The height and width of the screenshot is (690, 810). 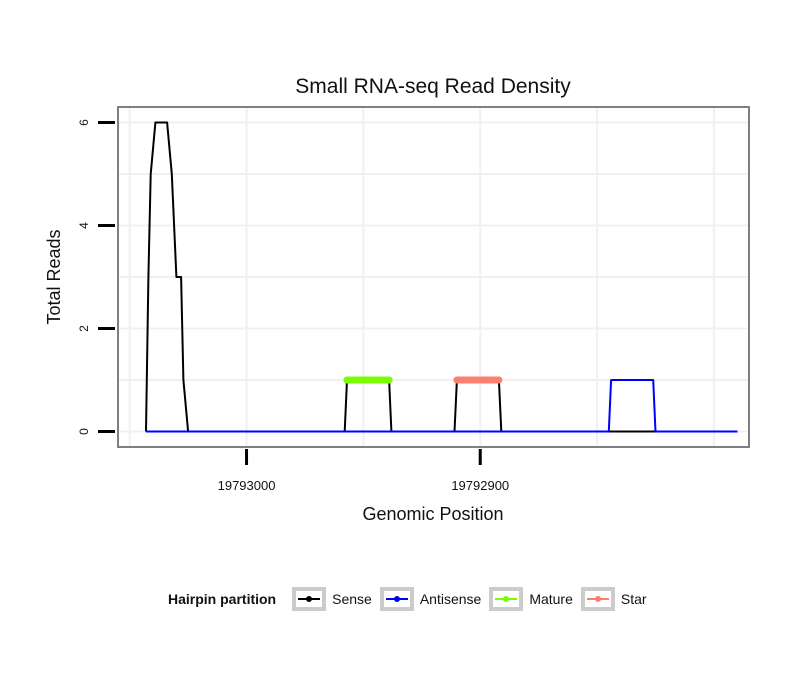 I want to click on chart-title: Small RNA-seq Read Density, so click(x=433, y=86).